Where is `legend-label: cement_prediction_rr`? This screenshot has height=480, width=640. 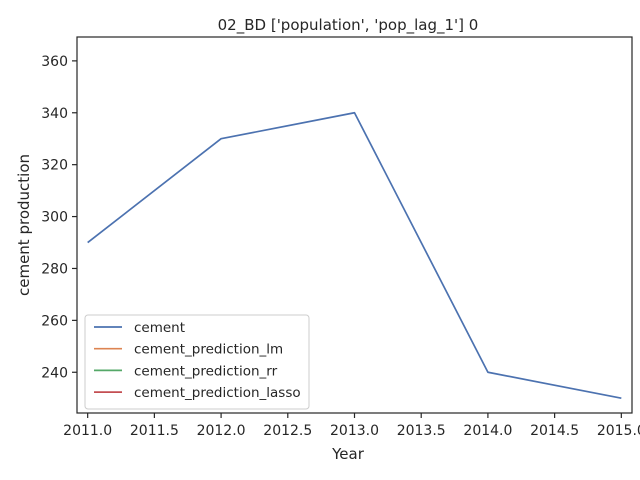 legend-label: cement_prediction_rr is located at coordinates (206, 371).